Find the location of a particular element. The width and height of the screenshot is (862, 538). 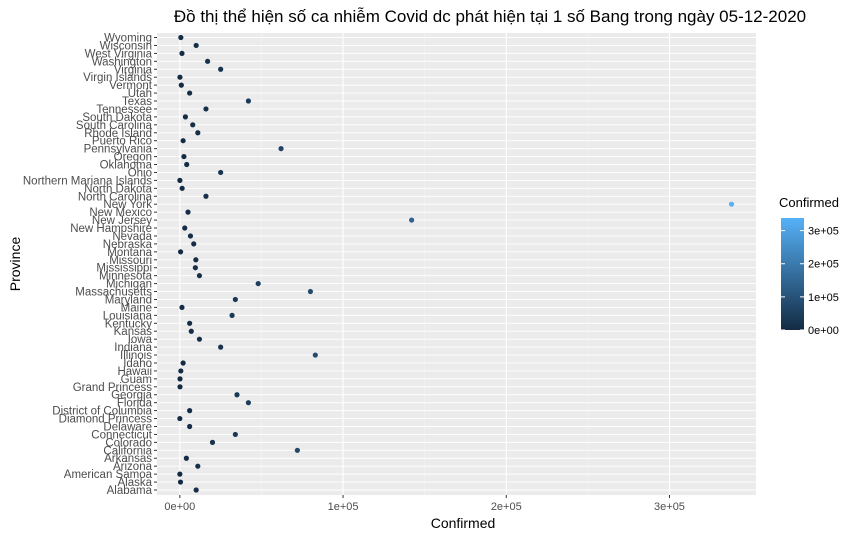

y-tick-label: Virgin Islands is located at coordinates (117, 78).